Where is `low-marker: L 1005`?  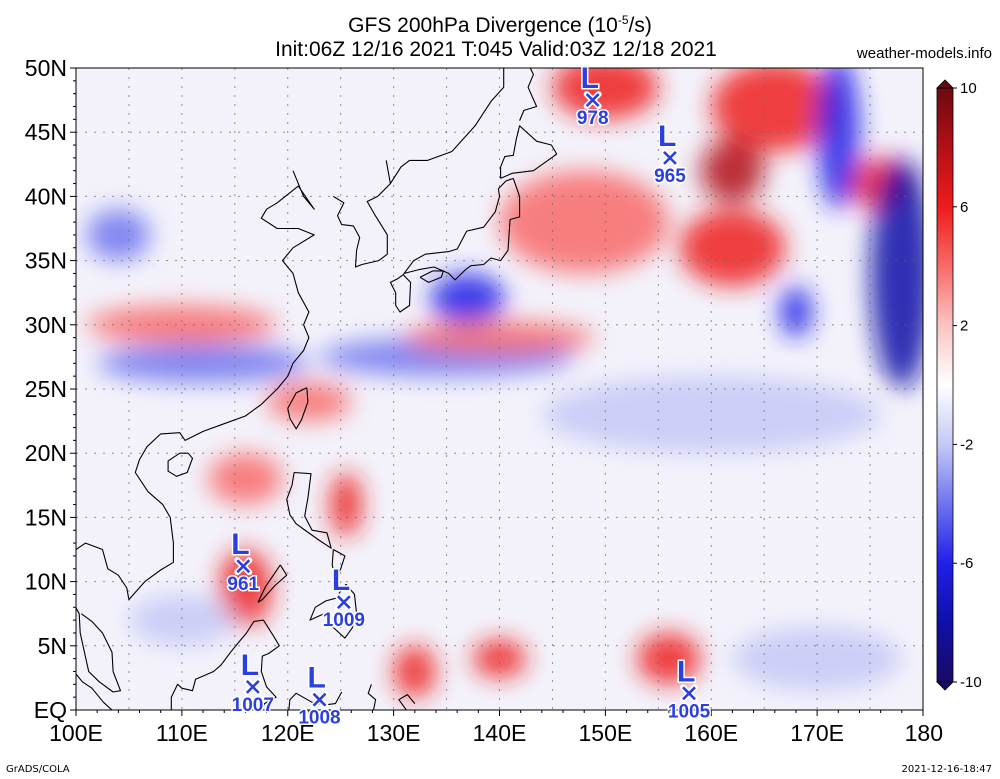
low-marker: L 1005 is located at coordinates (689, 689).